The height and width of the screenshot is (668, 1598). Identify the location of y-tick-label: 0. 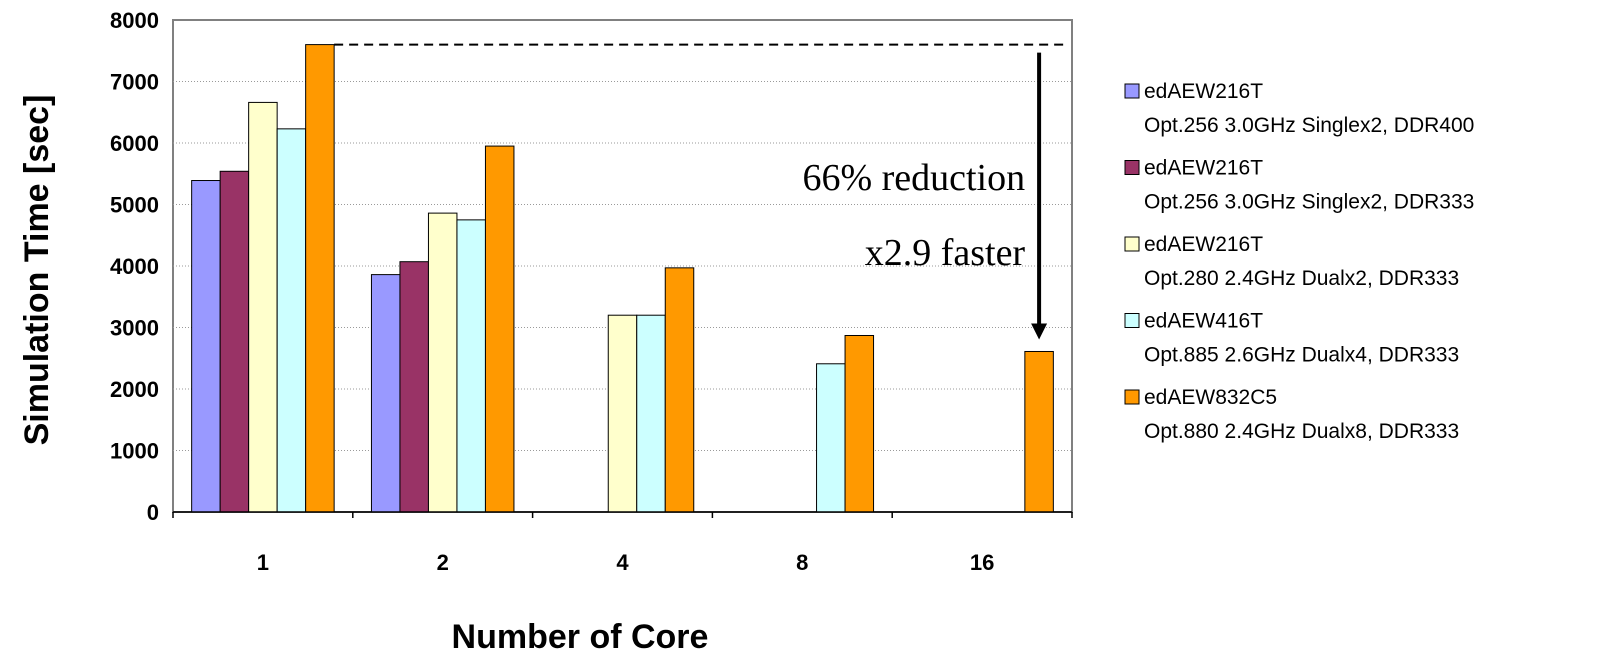
(153, 512).